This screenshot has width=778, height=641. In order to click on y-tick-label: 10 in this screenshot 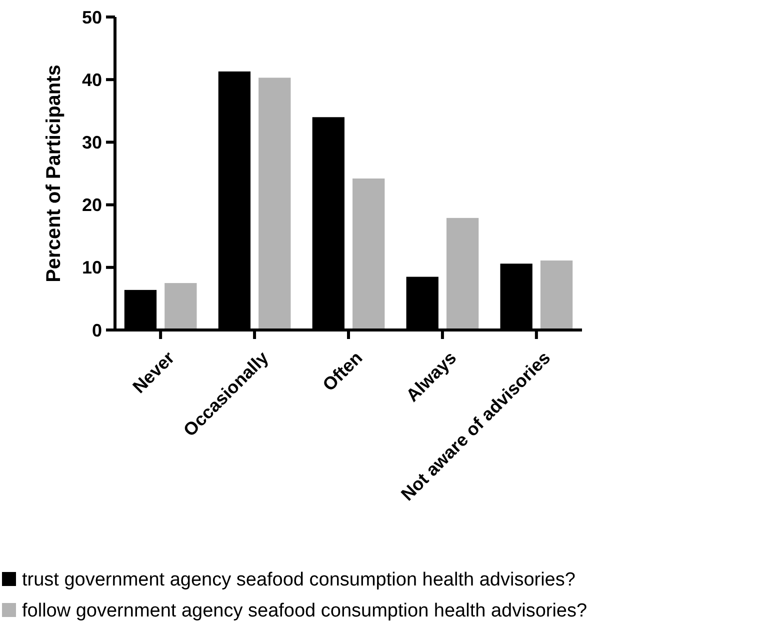, I will do `click(92, 268)`.